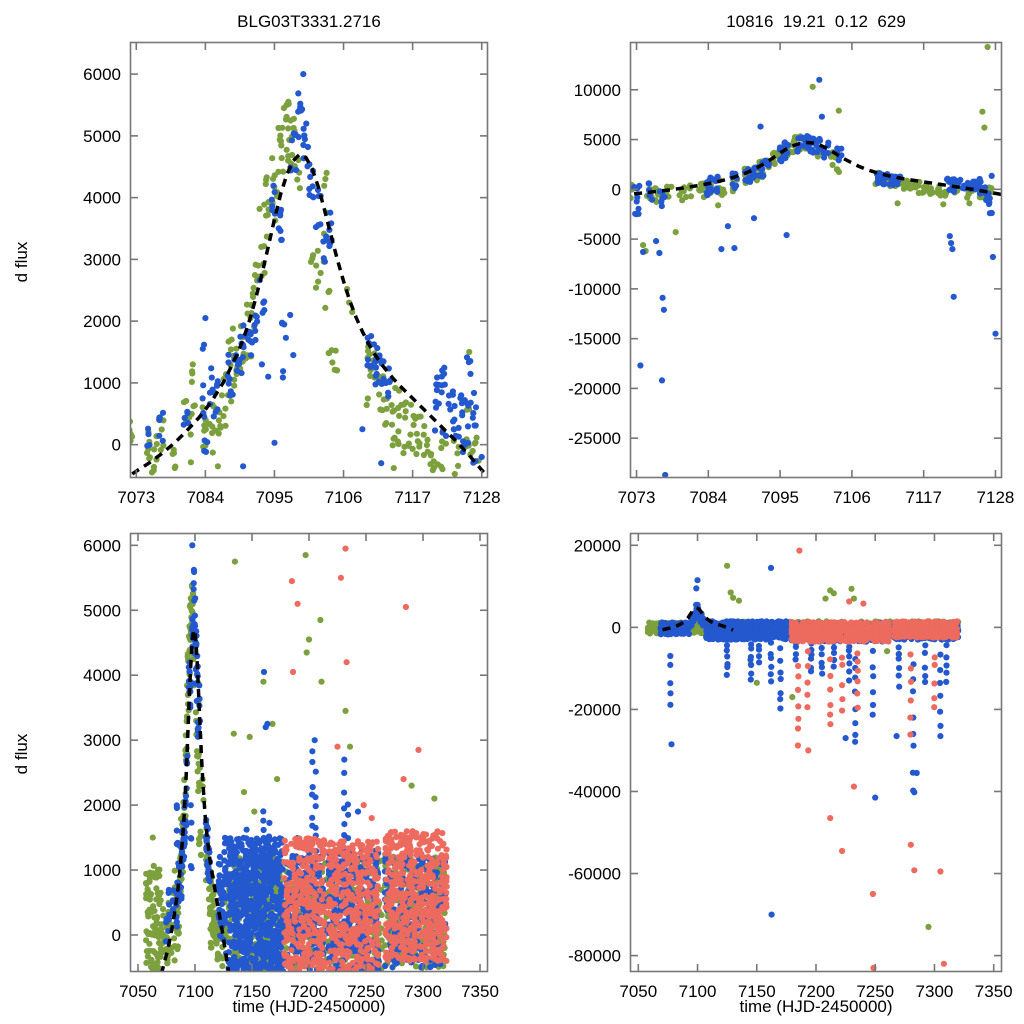 The height and width of the screenshot is (1024, 1024). I want to click on tick-label: -40000, so click(594, 791).